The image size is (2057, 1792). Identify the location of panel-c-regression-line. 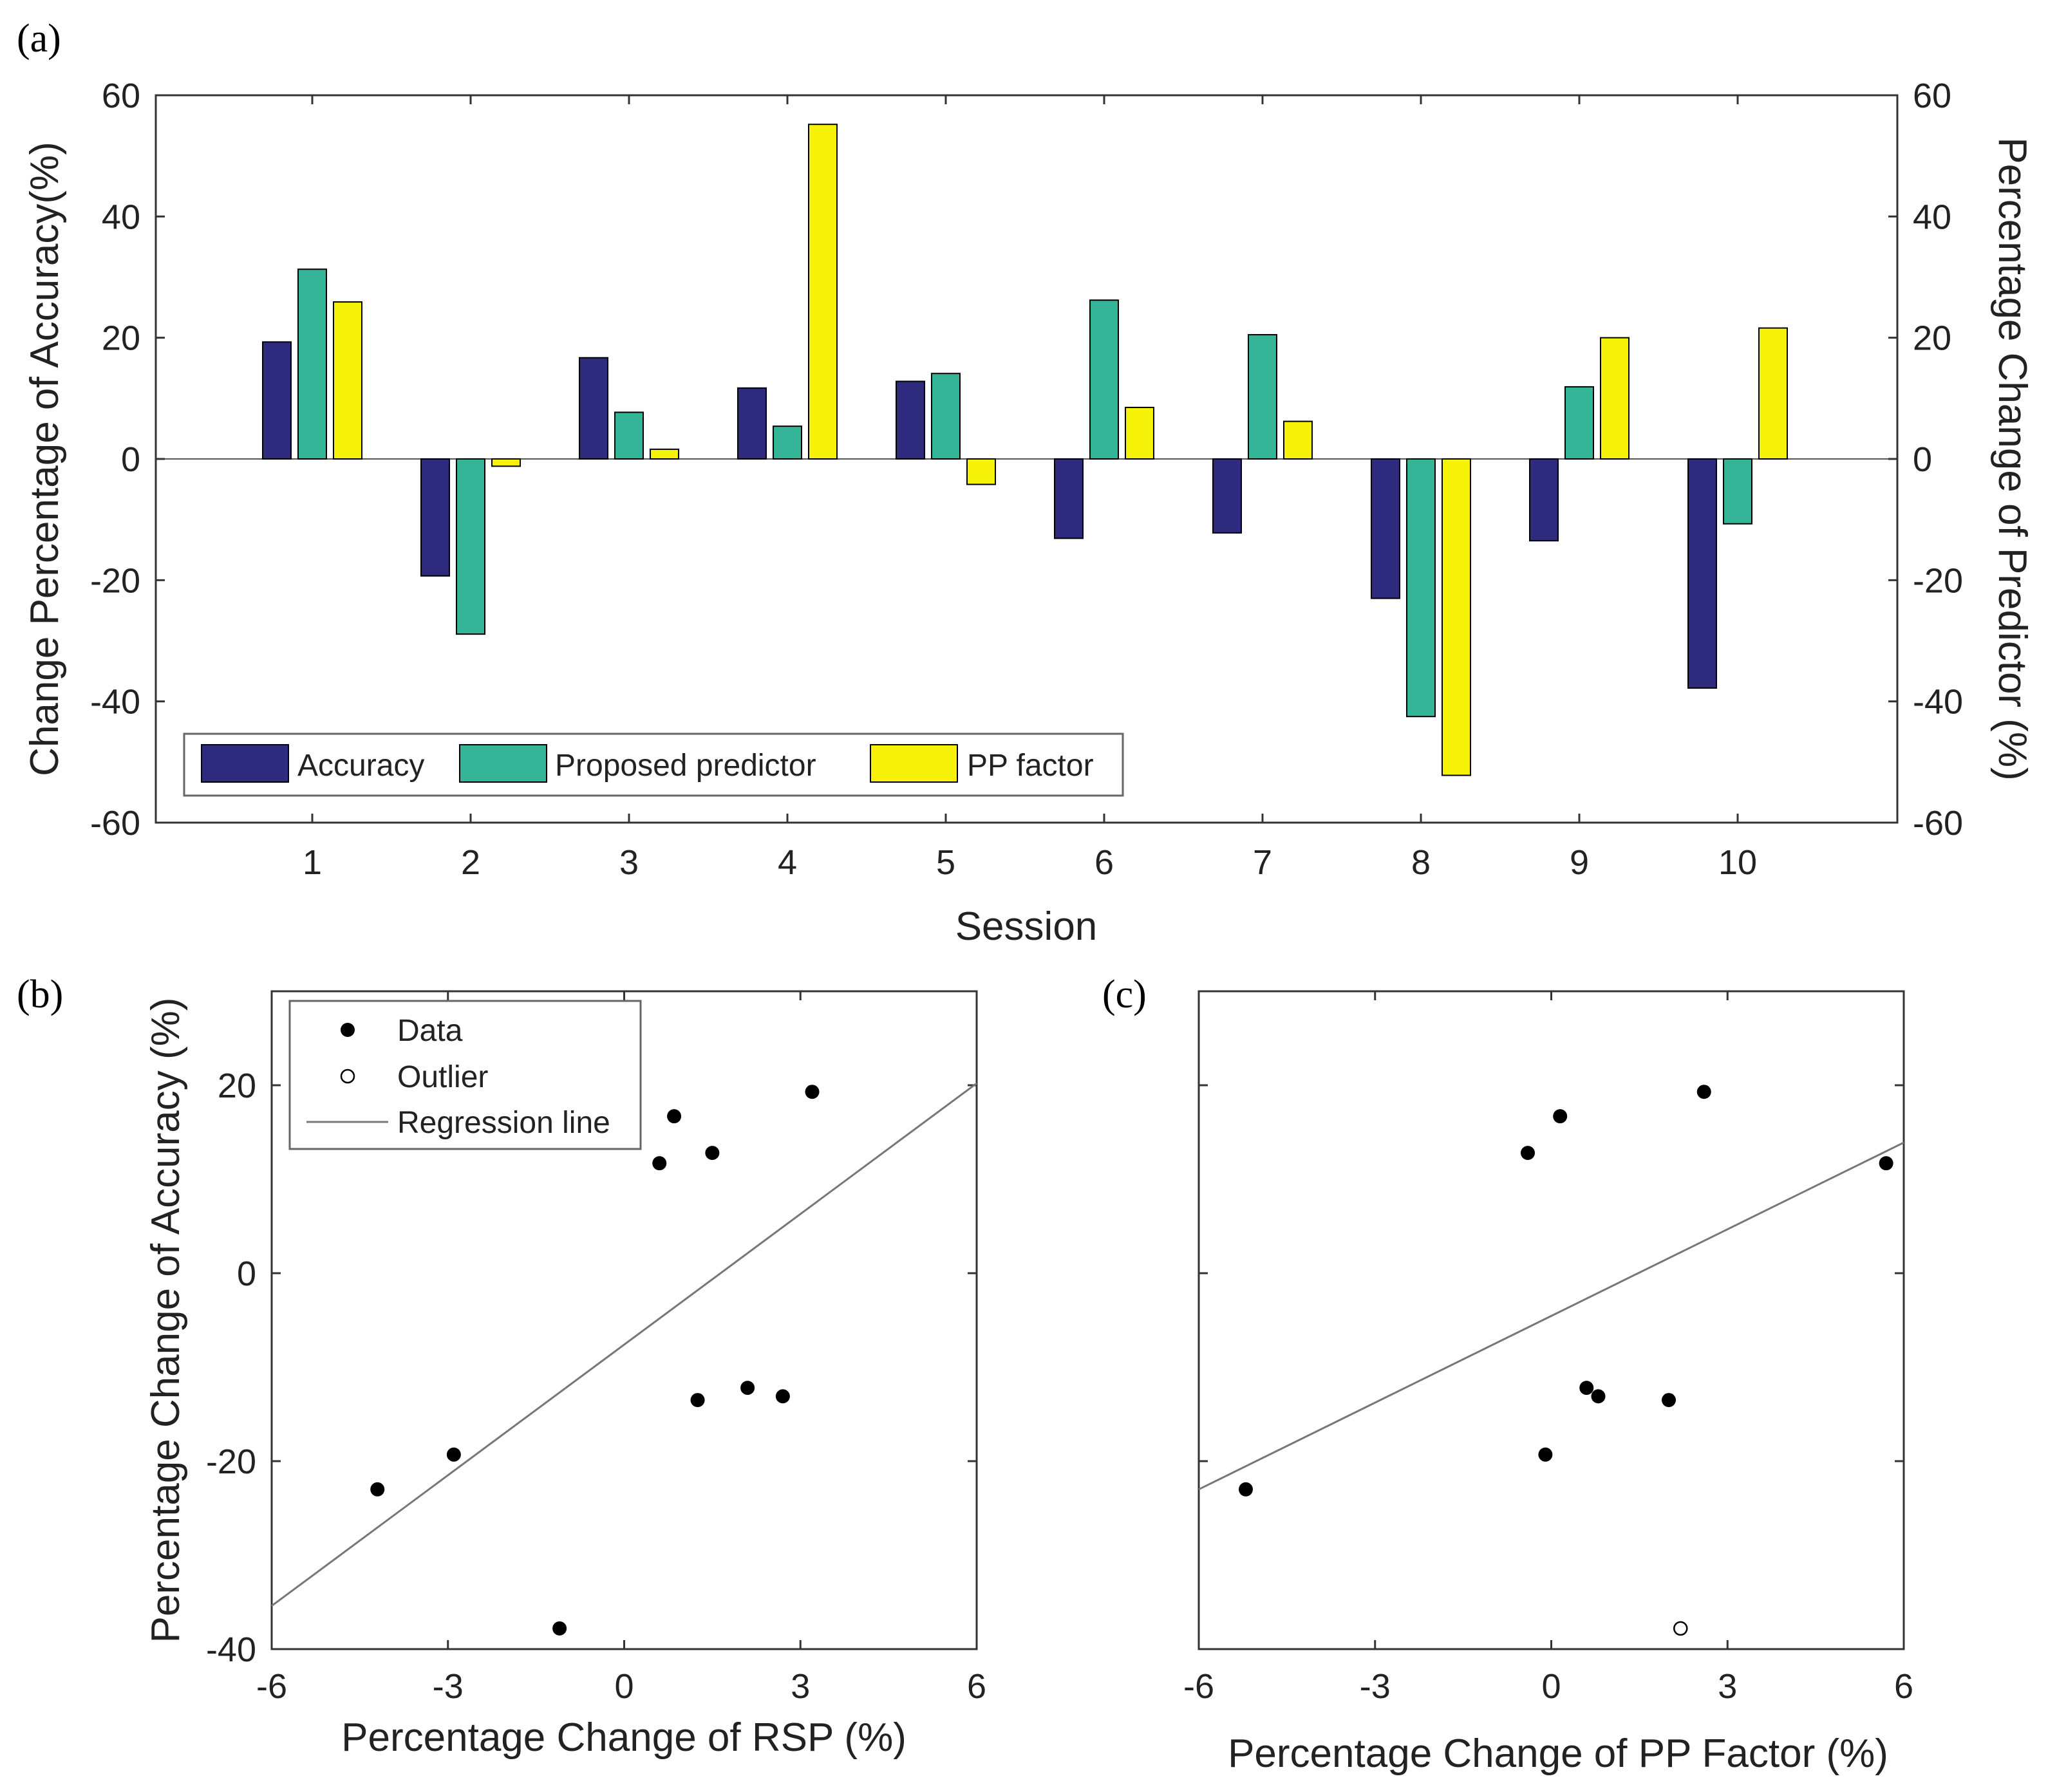
(1551, 1316).